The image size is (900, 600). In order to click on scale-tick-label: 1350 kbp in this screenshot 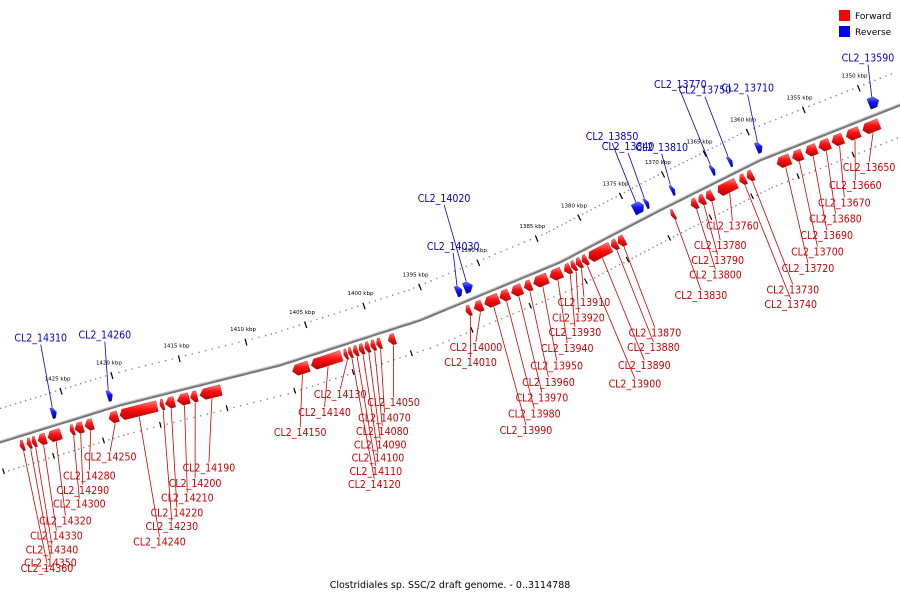, I will do `click(855, 77)`.